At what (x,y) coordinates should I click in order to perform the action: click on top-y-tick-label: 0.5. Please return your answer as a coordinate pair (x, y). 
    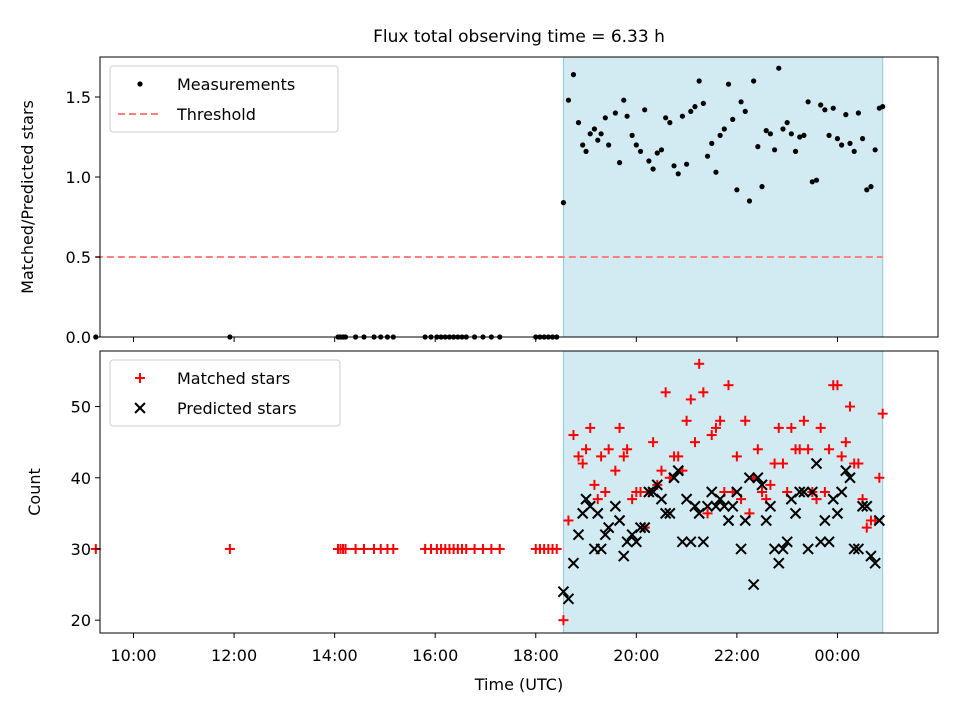
    Looking at the image, I should click on (78, 257).